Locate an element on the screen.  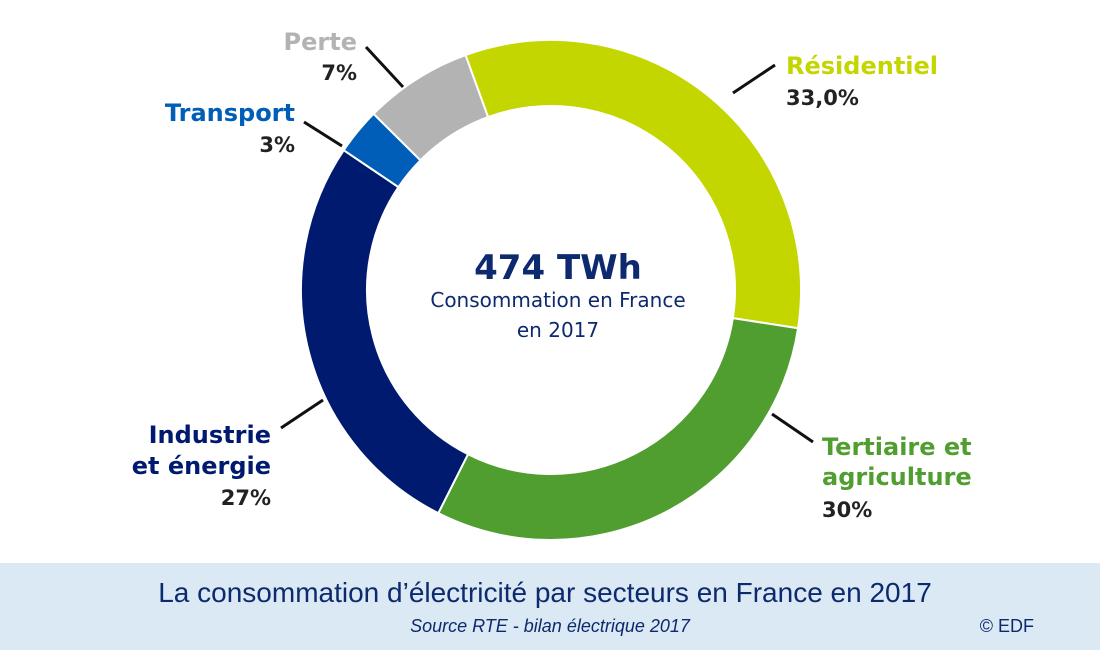
slice-residentiel is located at coordinates (633, 184).